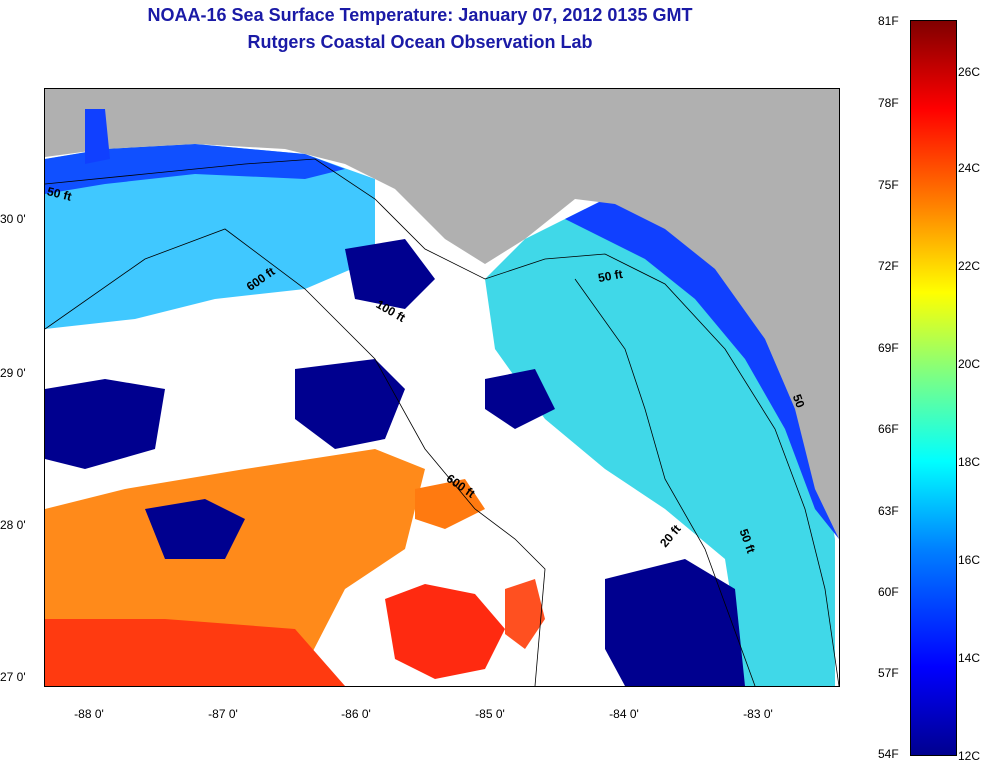  Describe the element at coordinates (969, 168) in the screenshot. I see `colorbar-c-label: 24C` at that location.